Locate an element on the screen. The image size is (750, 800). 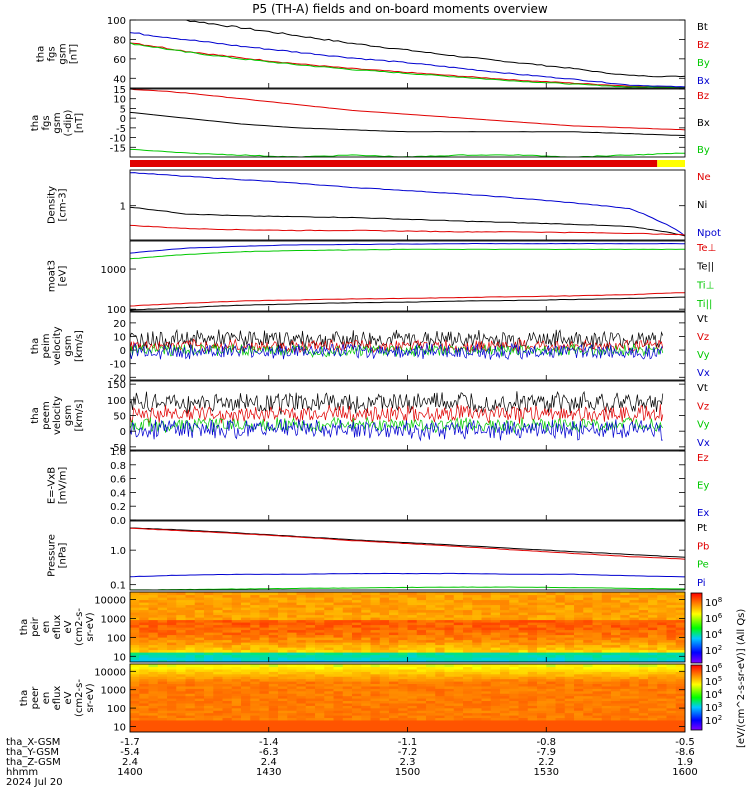
legend-Bx: Bx is located at coordinates (703, 81).